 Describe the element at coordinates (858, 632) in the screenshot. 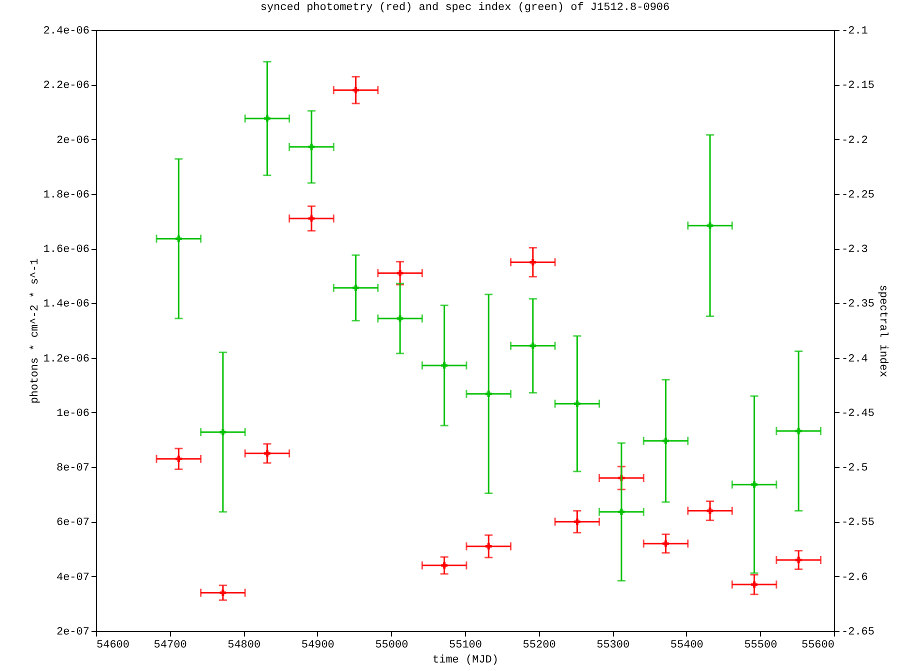

I see `y2-tick-label: -2.65` at that location.